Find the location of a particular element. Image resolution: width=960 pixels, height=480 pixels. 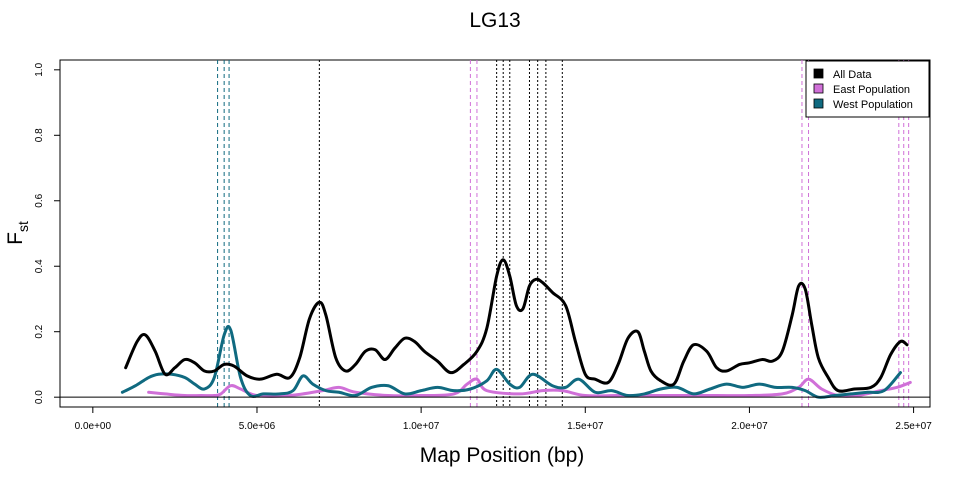

y-tick-label: 0.8 is located at coordinates (39, 135).